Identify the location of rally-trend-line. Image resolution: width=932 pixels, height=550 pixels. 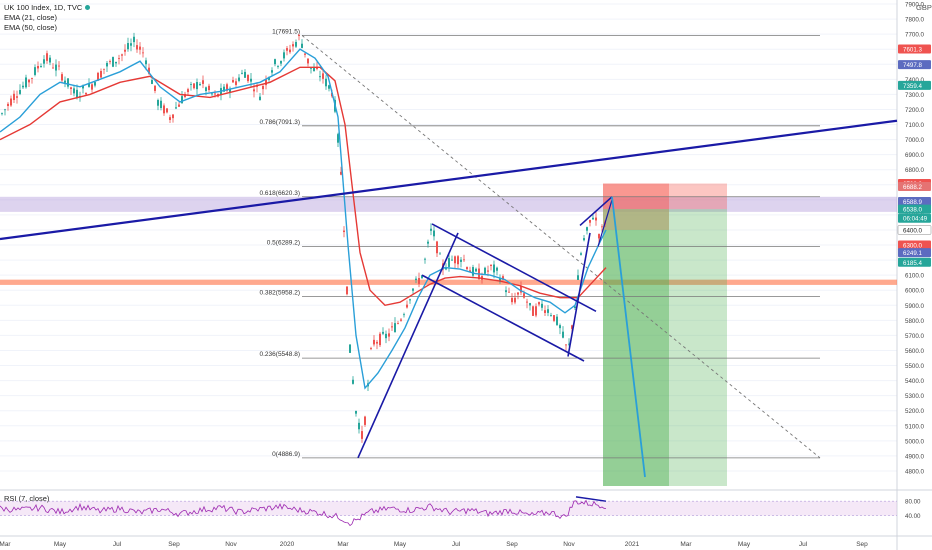
(408, 345).